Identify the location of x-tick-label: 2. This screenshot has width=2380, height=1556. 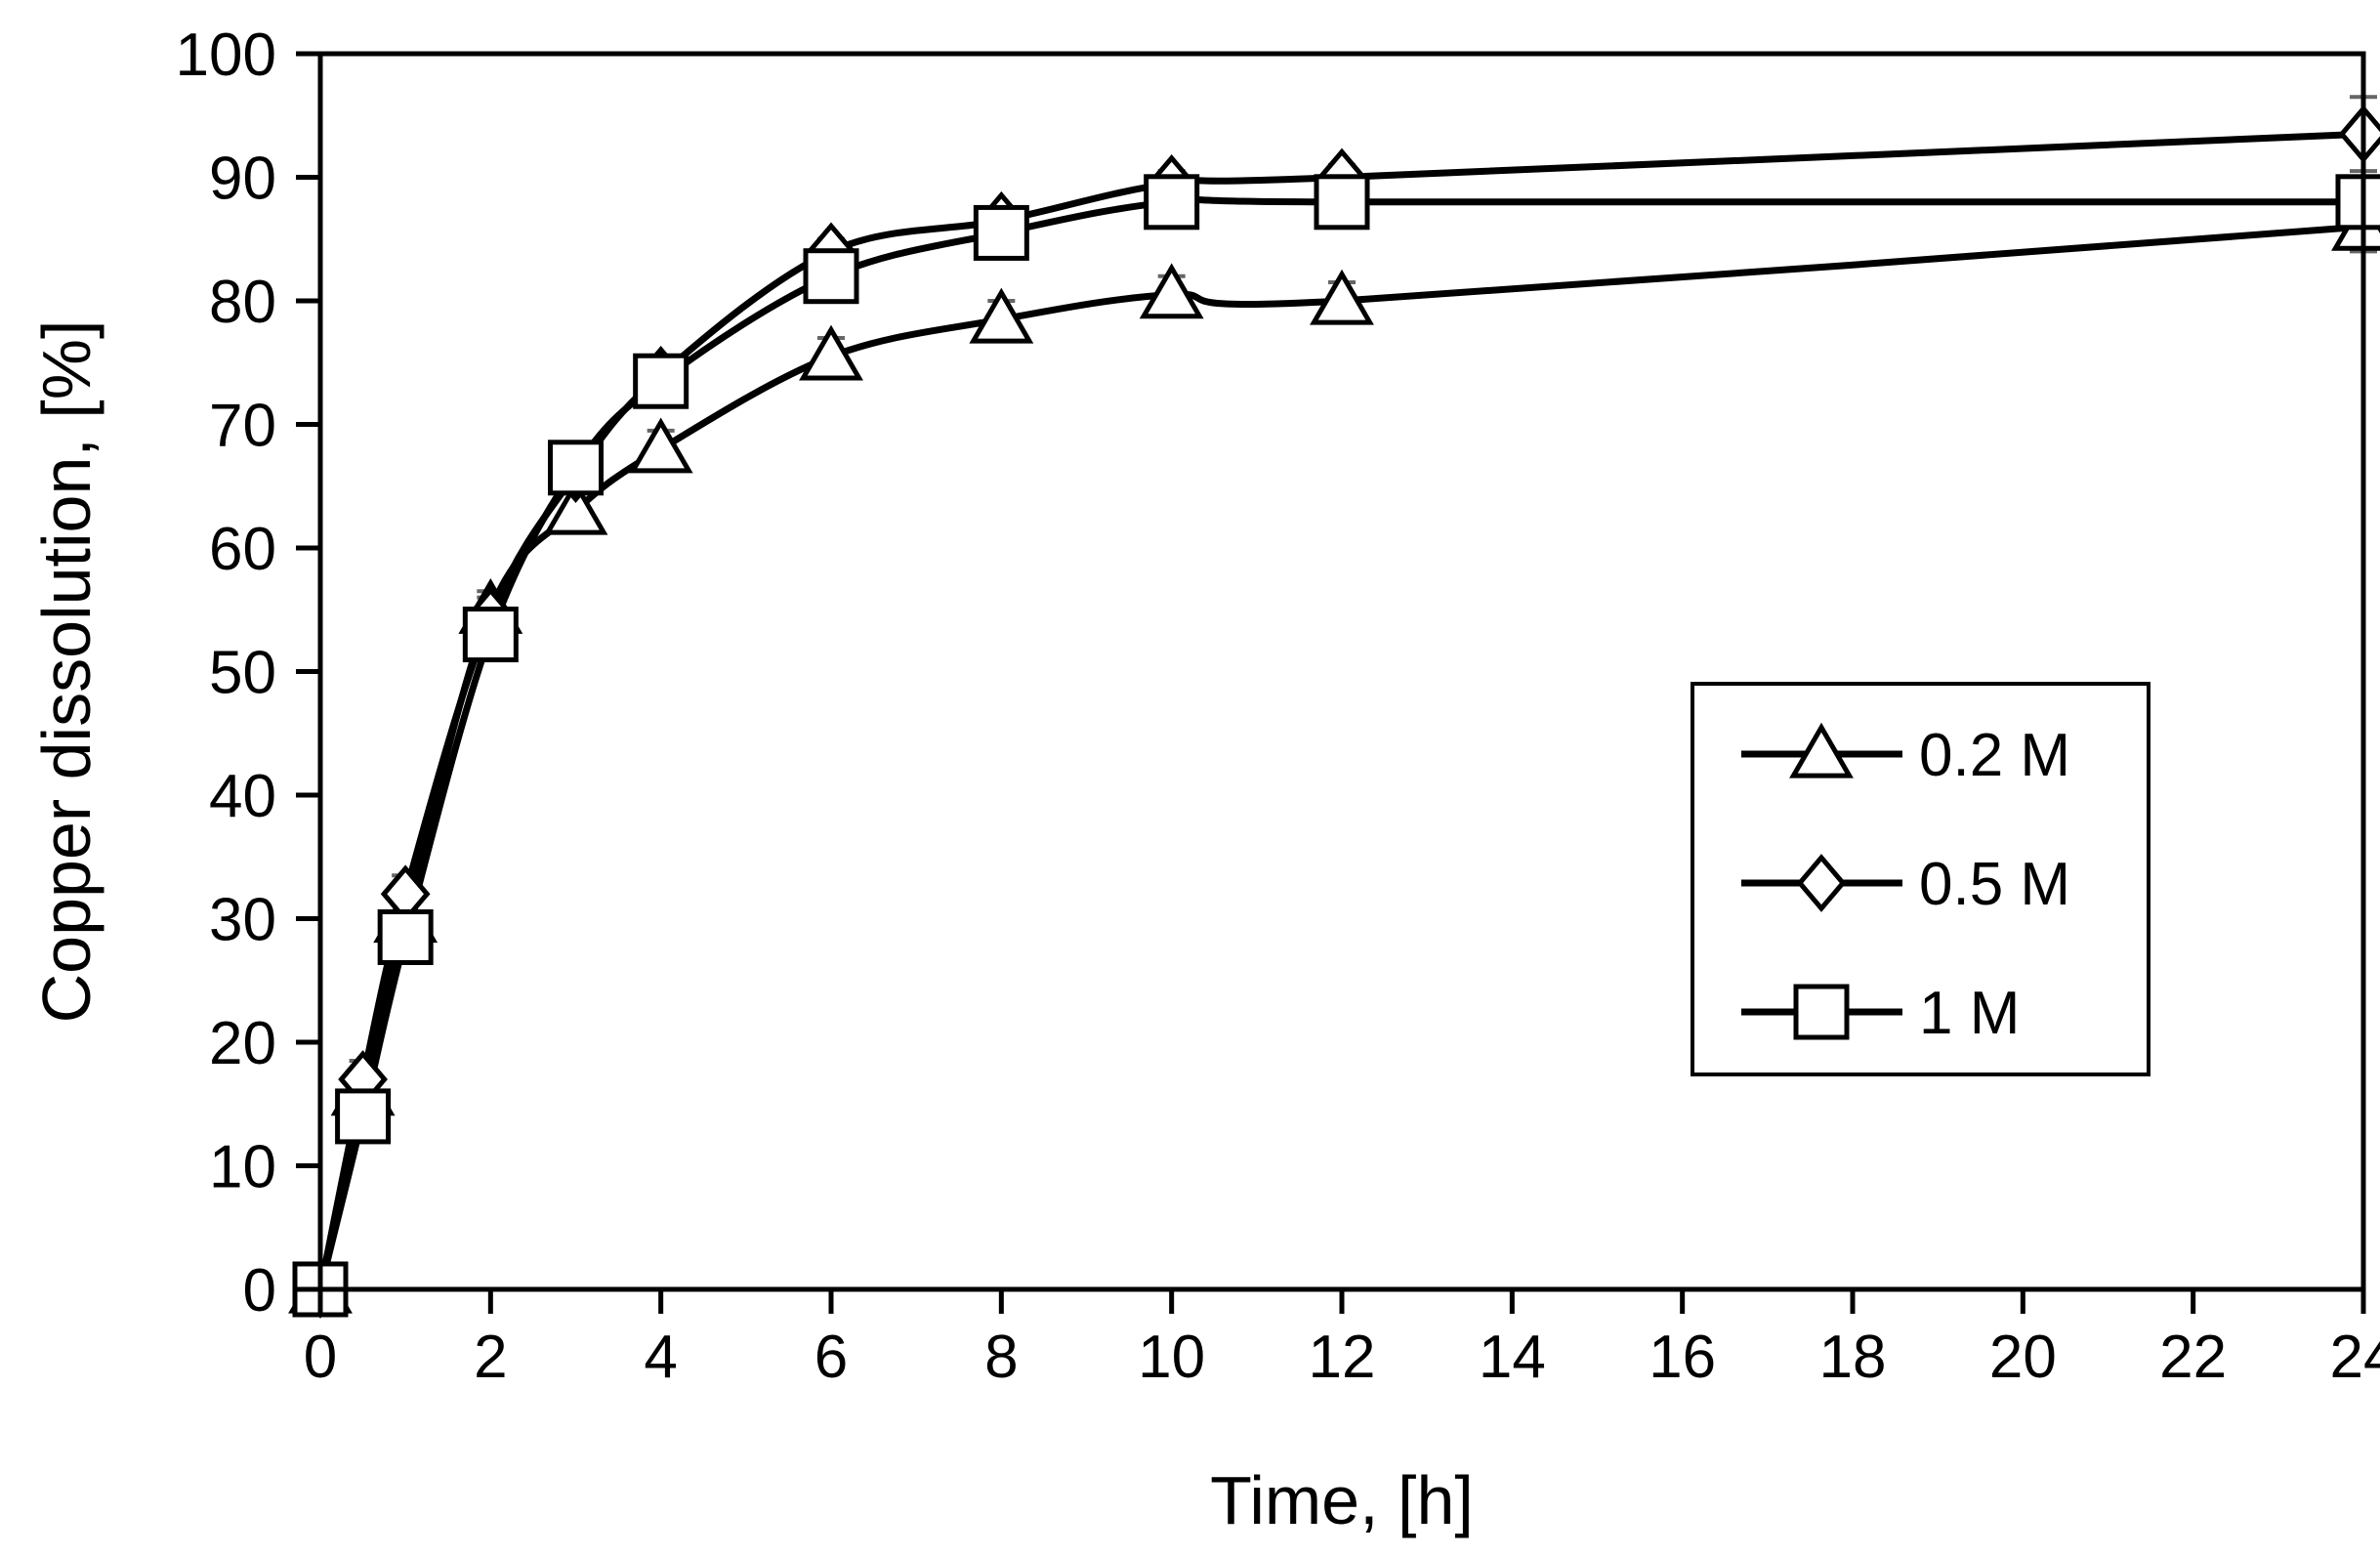
(490, 1357).